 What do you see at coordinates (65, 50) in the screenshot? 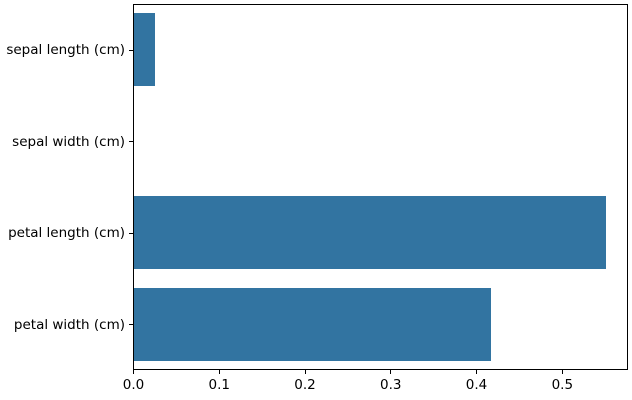
I see `y-tick-label-sepal-length-cm: sepal length (cm)` at bounding box center [65, 50].